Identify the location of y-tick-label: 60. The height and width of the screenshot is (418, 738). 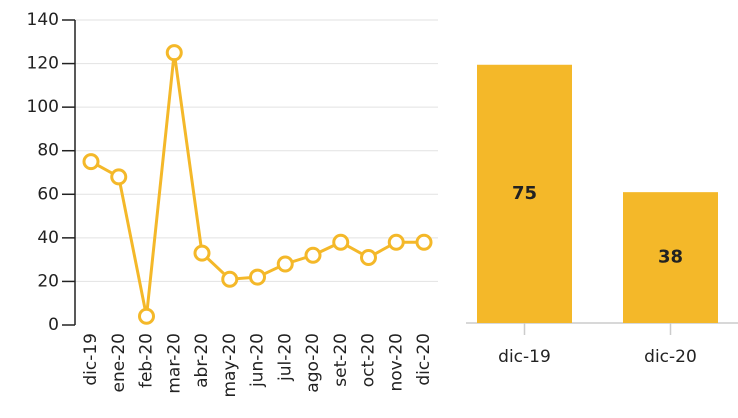
(48, 194).